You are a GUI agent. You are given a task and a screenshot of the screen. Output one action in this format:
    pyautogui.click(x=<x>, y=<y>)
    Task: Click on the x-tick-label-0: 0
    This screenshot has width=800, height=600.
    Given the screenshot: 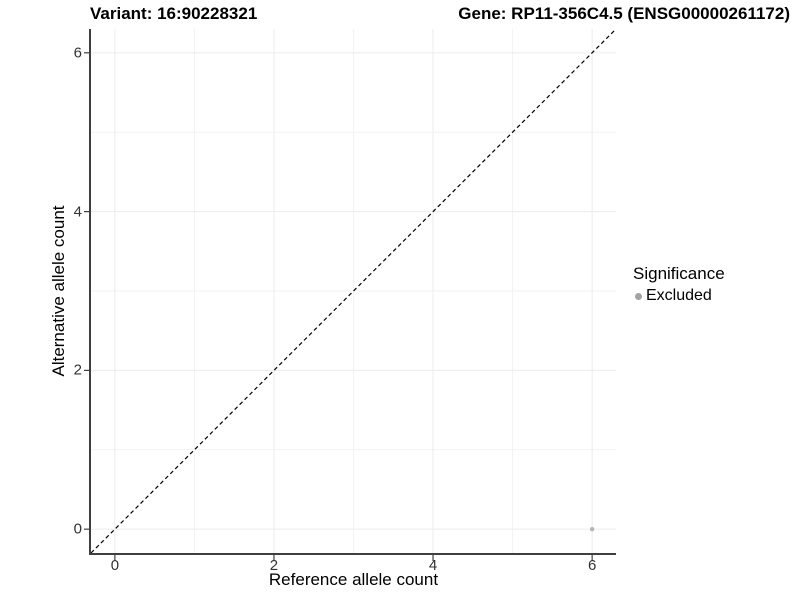 What is the action you would take?
    pyautogui.click(x=115, y=565)
    